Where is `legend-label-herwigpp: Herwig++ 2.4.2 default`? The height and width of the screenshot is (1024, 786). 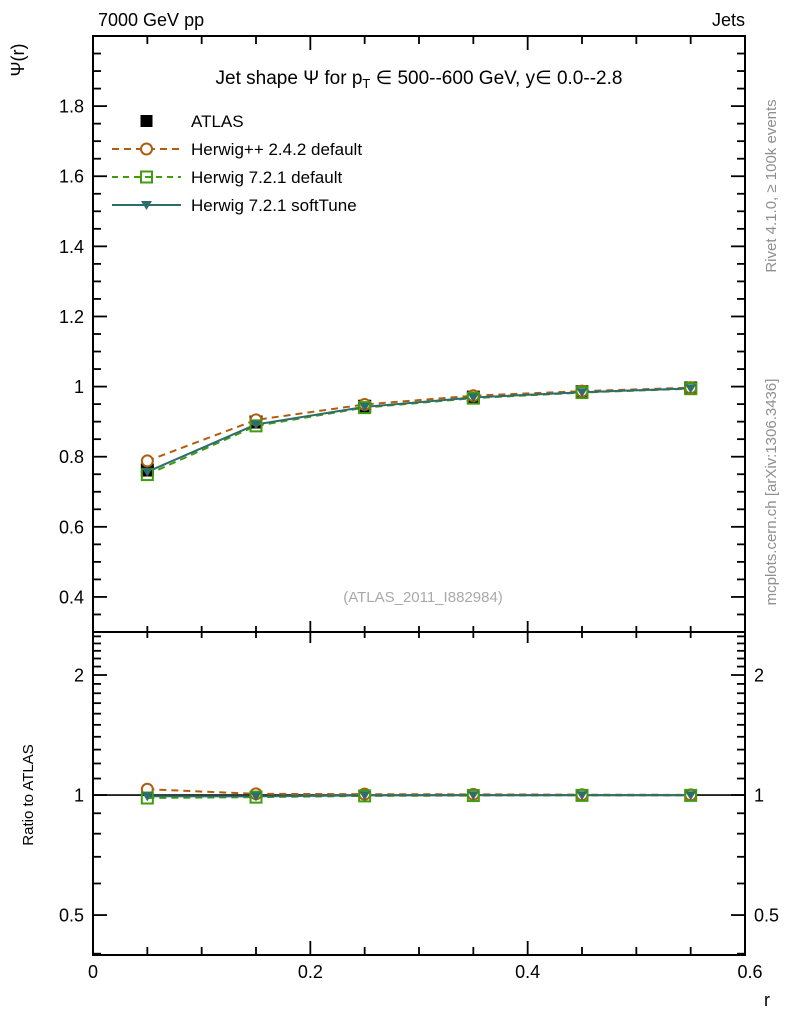
legend-label-herwigpp: Herwig++ 2.4.2 default is located at coordinates (276, 149).